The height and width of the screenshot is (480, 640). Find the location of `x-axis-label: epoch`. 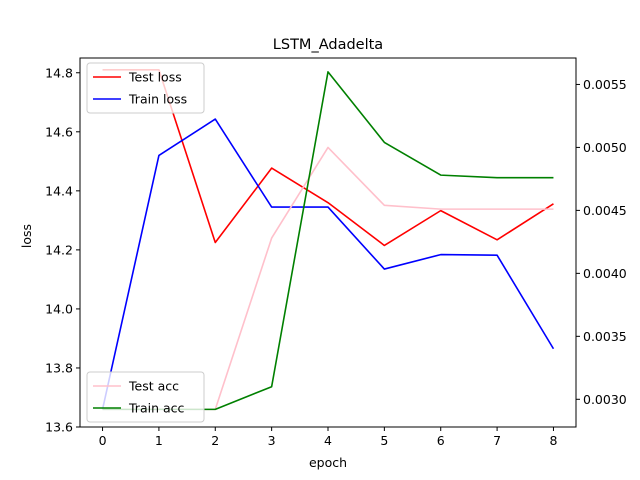

x-axis-label: epoch is located at coordinates (328, 462).